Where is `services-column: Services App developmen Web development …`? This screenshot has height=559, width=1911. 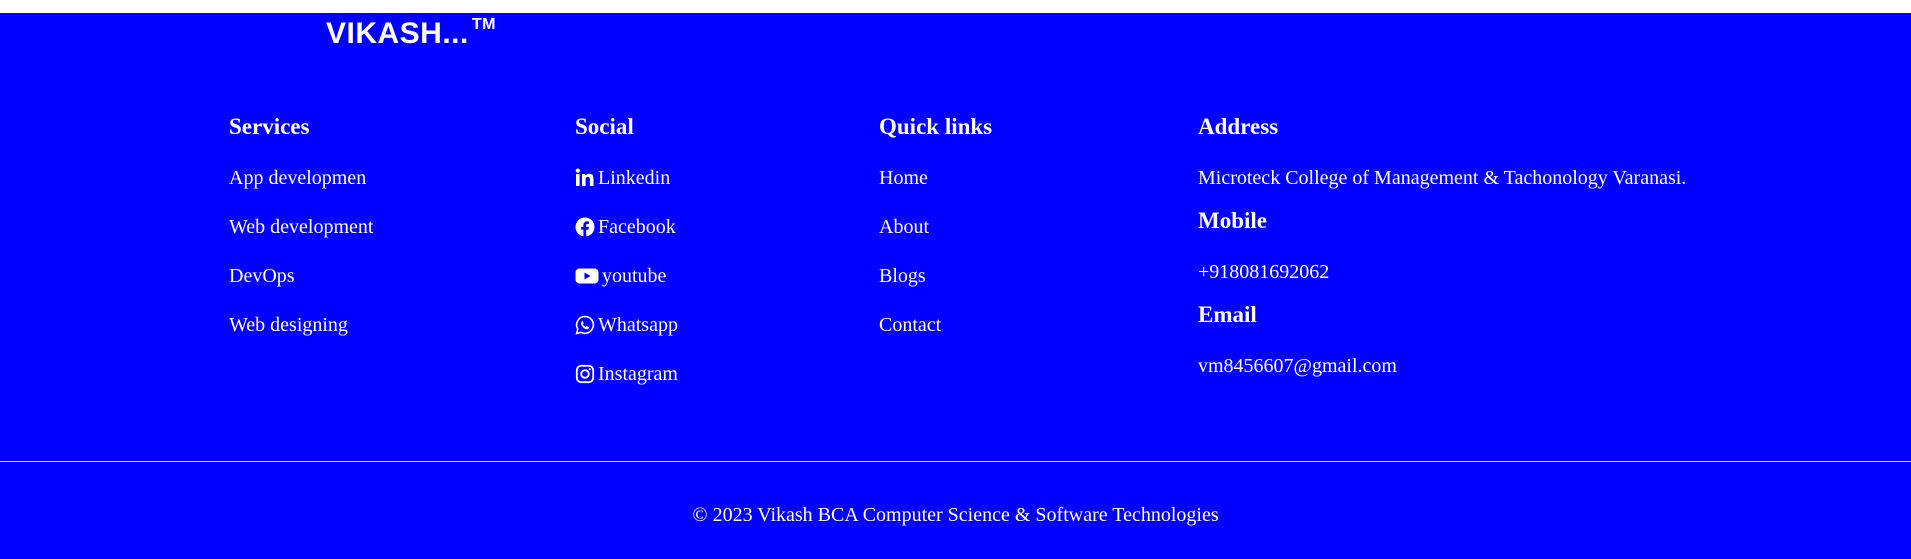 services-column: Services App developmen Web development … is located at coordinates (301, 224).